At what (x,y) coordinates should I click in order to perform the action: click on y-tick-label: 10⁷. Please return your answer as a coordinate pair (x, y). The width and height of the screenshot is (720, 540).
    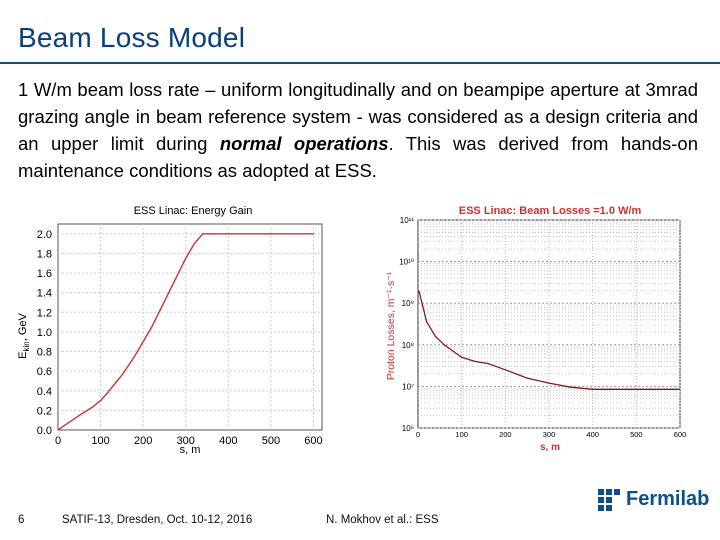
    Looking at the image, I should click on (408, 386).